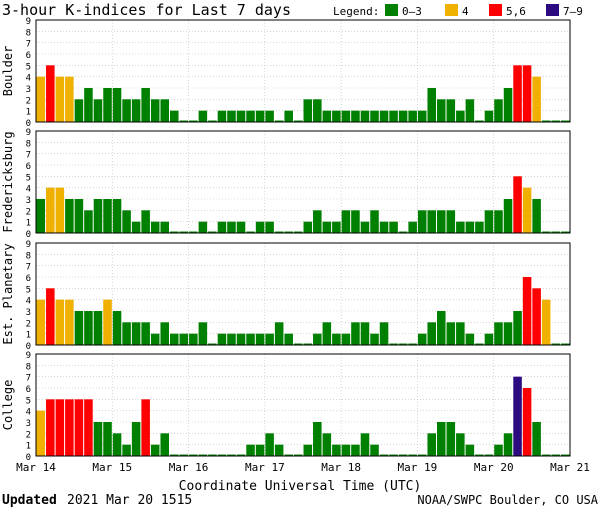  Describe the element at coordinates (28, 324) in the screenshot. I see `y-tick-label: 2` at that location.